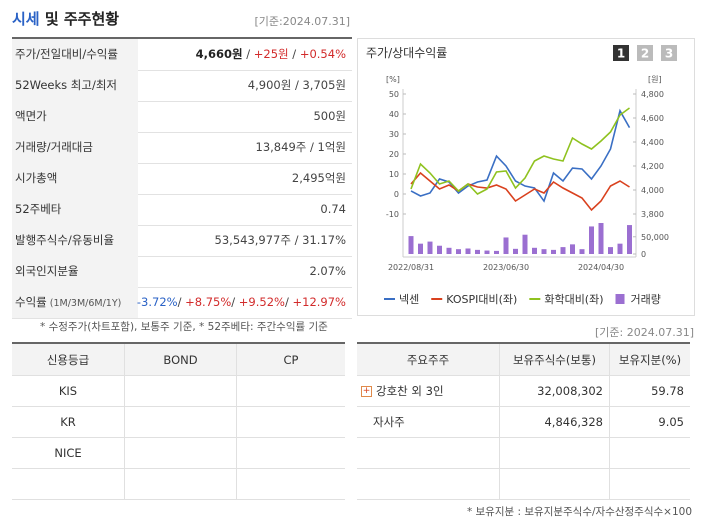  I want to click on row-value: 2,495억원, so click(319, 178).